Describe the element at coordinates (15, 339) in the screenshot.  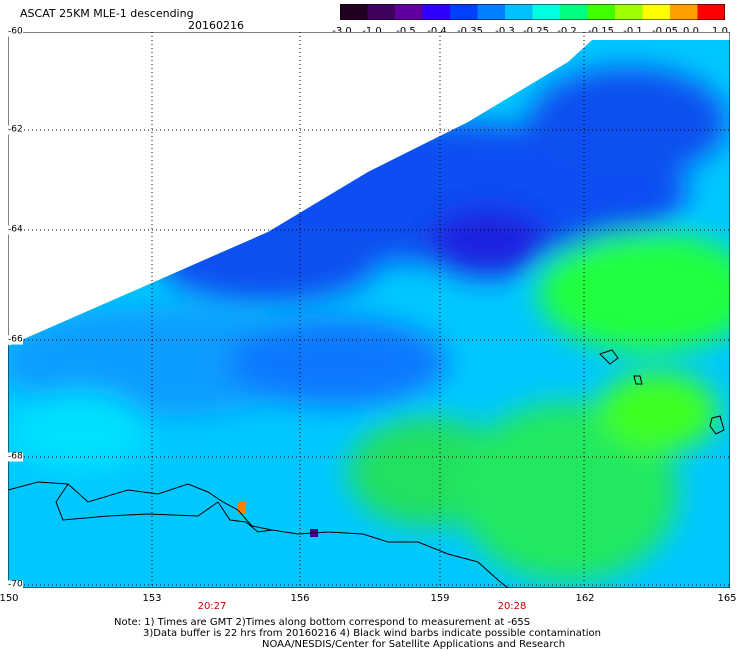
I see `latitude-label: -66` at that location.